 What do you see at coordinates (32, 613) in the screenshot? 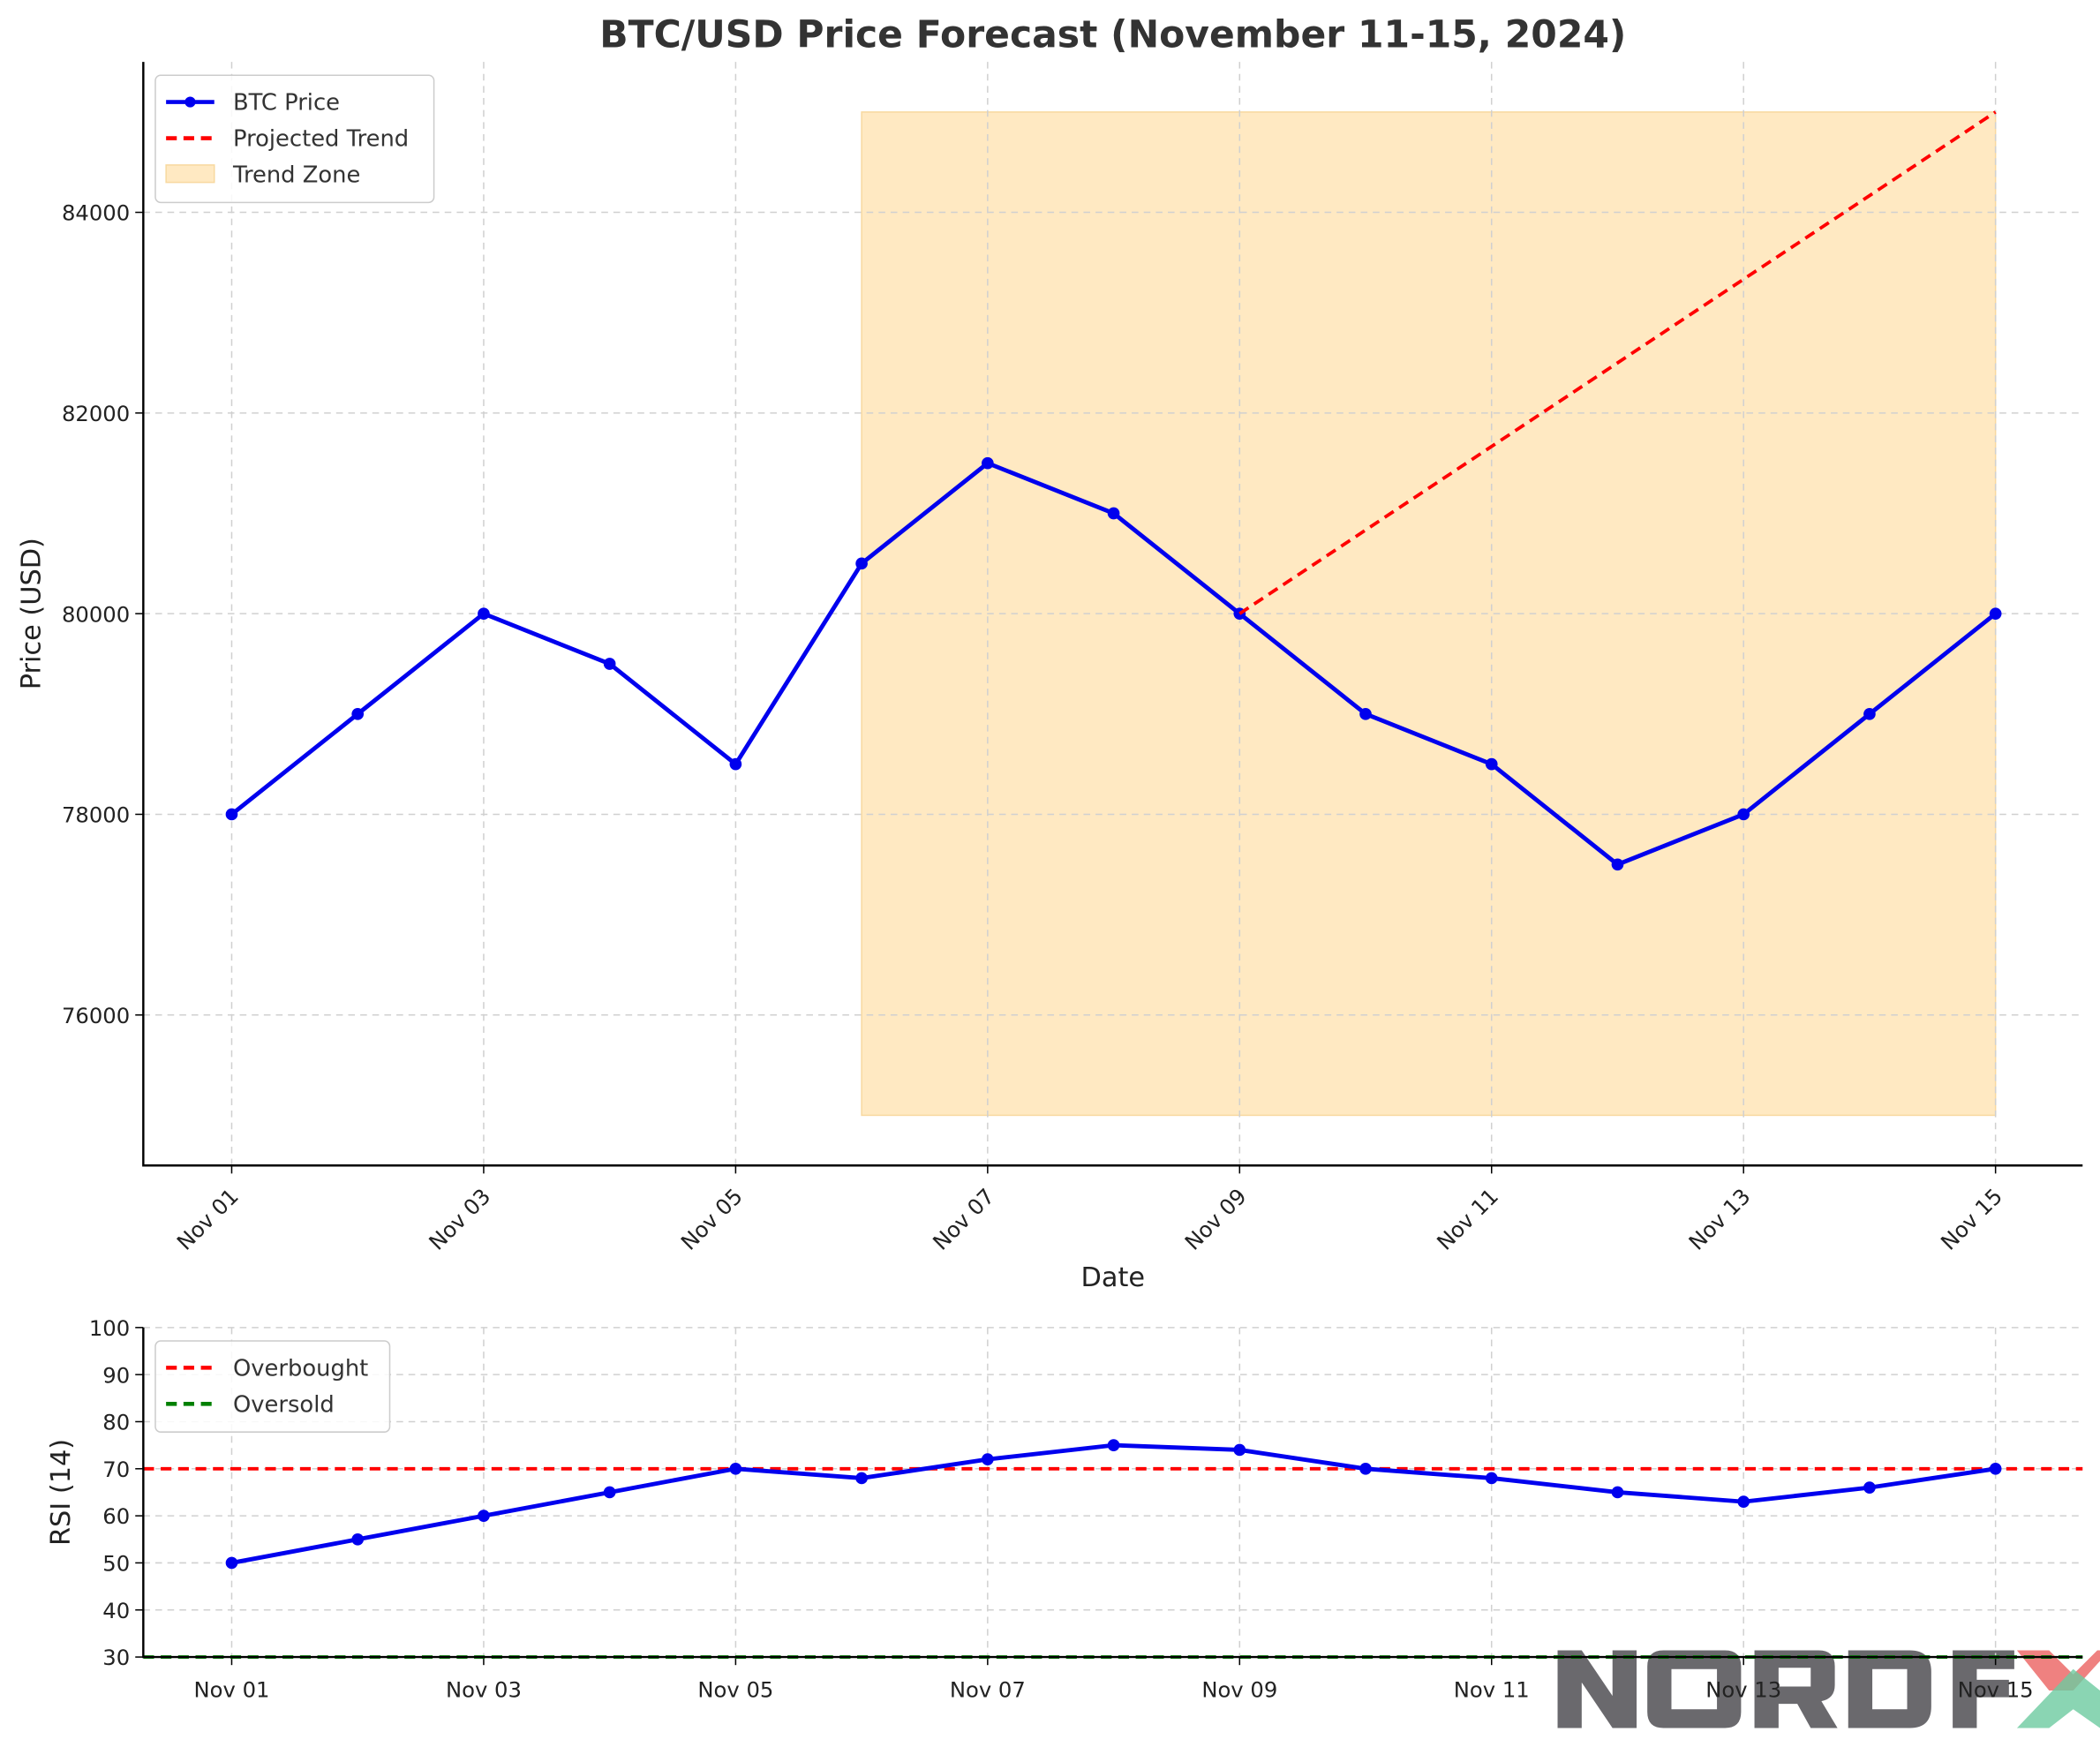
I see `price-y-axis-label: Price (USD)` at bounding box center [32, 613].